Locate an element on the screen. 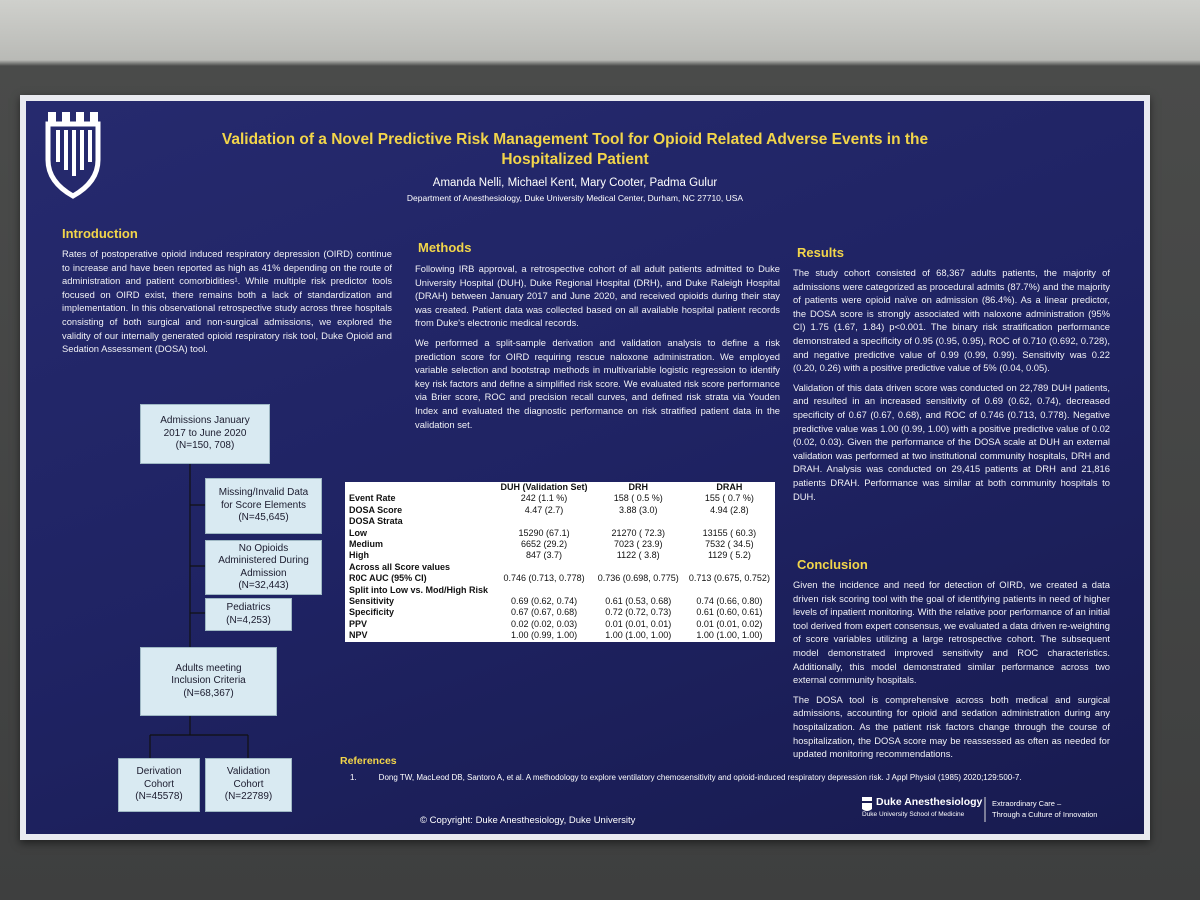 The image size is (1200, 900). table-cell: 21270 ( 72.3) is located at coordinates (638, 532).